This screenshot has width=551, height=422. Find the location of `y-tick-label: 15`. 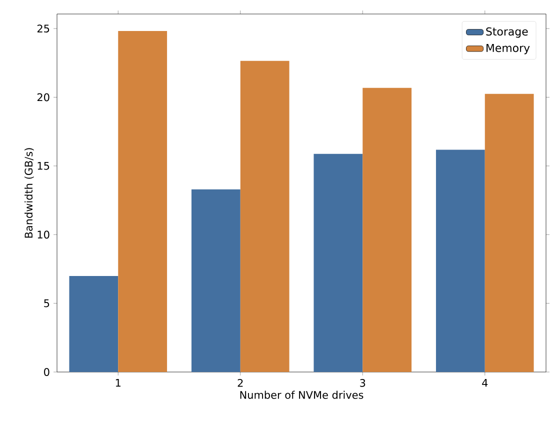

y-tick-label: 15 is located at coordinates (44, 166).